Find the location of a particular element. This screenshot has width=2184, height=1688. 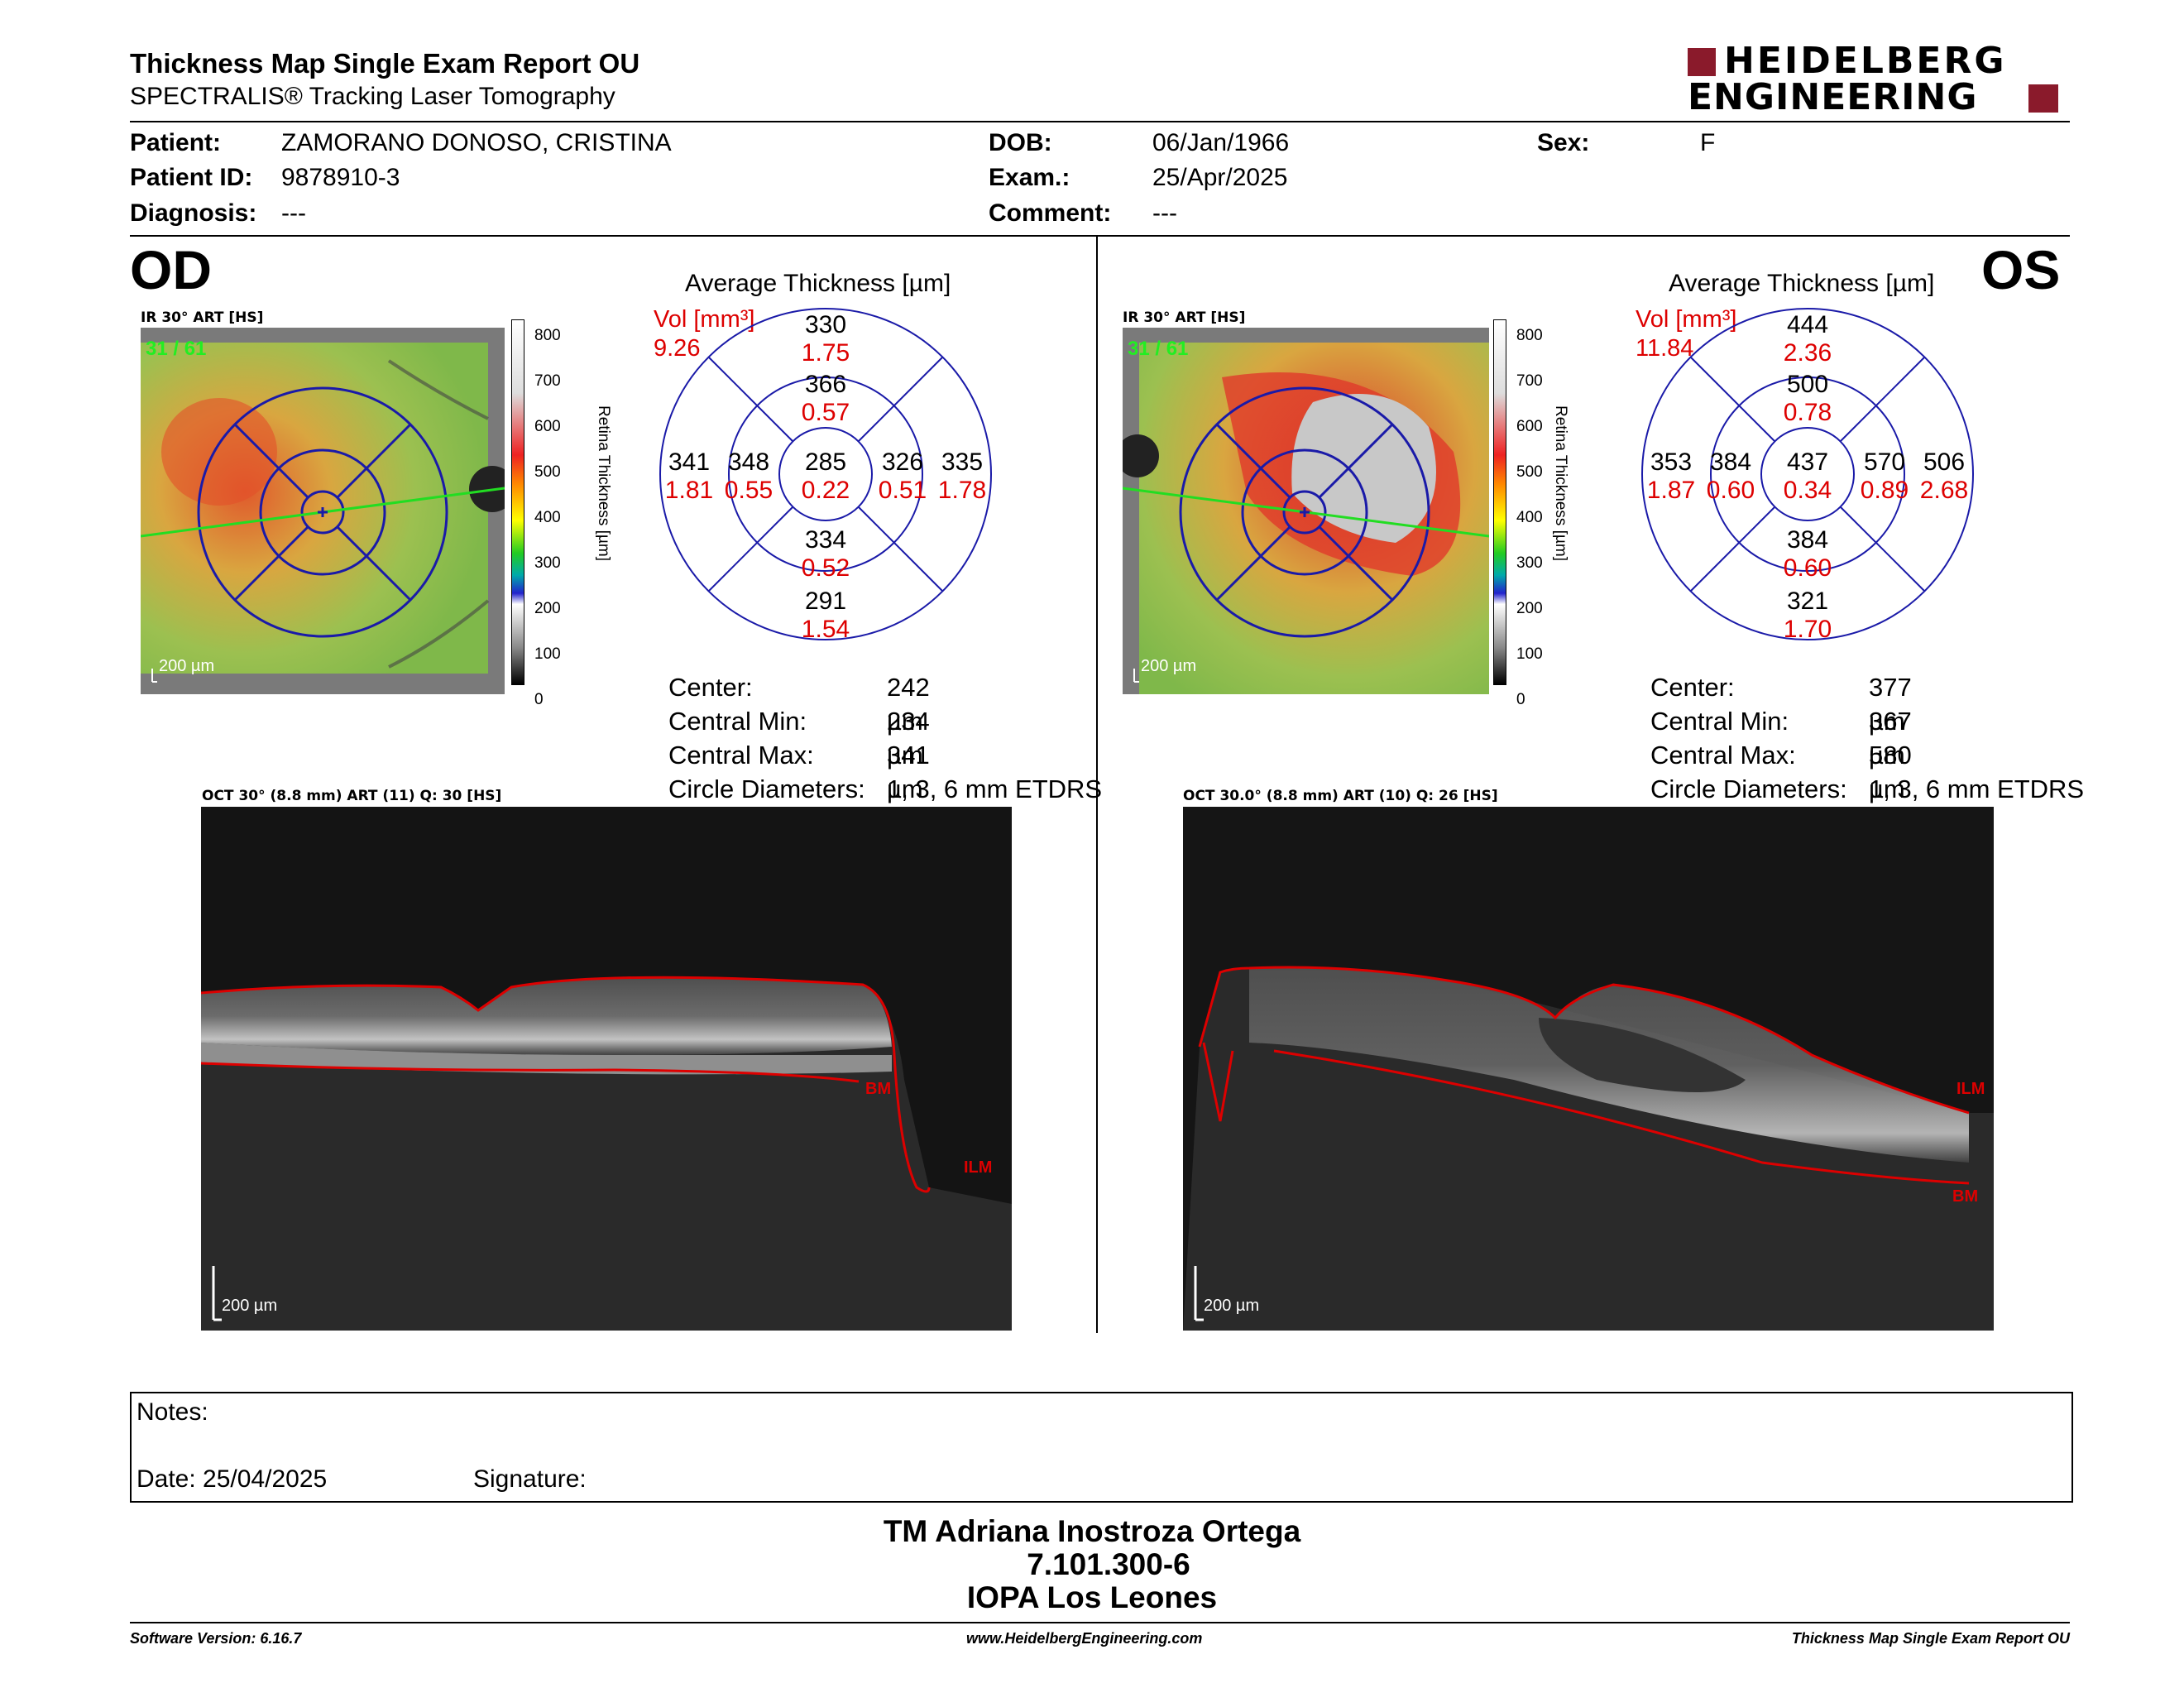

os-colorbar: 800 700 600 500 400 300 200 100 0 is located at coordinates (1522, 513).